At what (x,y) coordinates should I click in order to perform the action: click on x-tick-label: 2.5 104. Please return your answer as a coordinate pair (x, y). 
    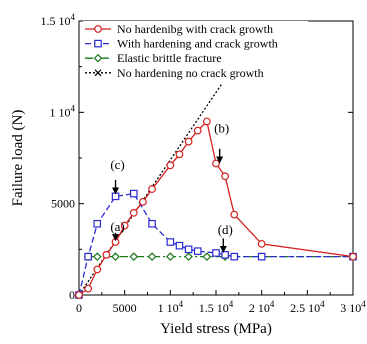
    Looking at the image, I should click on (307, 307).